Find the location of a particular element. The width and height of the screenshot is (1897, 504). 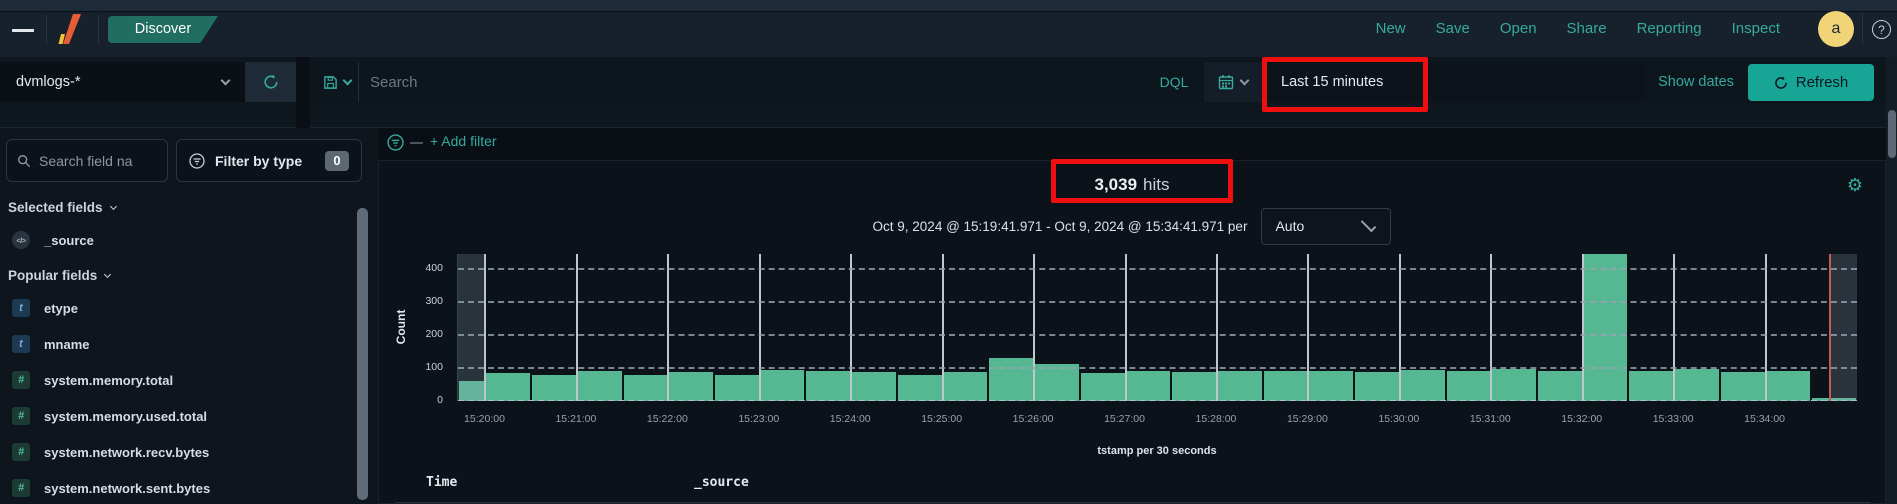

field-item-system.memory.total: # system.memory.total is located at coordinates (178, 380).